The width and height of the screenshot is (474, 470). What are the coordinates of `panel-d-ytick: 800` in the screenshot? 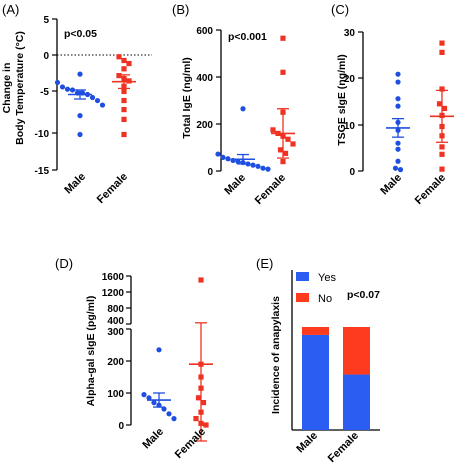 It's located at (115, 309).